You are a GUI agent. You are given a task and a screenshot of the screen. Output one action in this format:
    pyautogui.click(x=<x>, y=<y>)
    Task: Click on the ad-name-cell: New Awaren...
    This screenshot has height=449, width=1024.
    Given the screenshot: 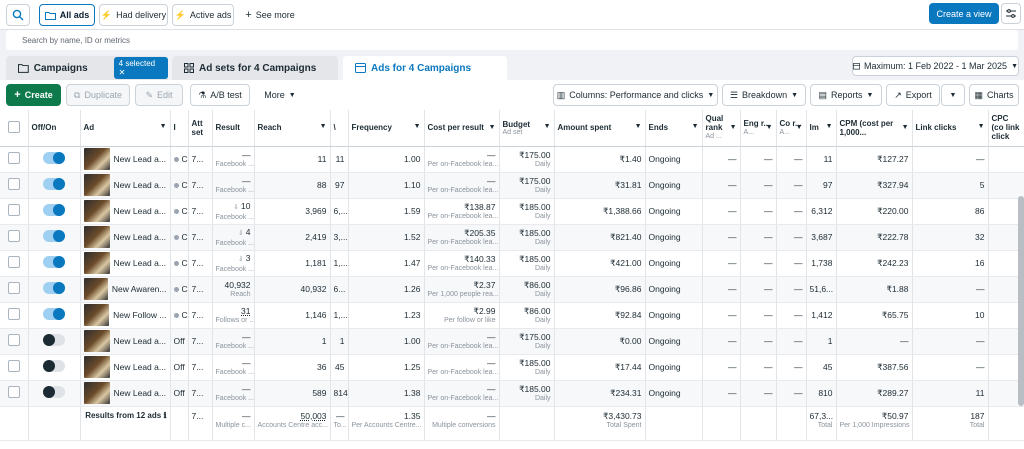 What is the action you would take?
    pyautogui.click(x=125, y=289)
    